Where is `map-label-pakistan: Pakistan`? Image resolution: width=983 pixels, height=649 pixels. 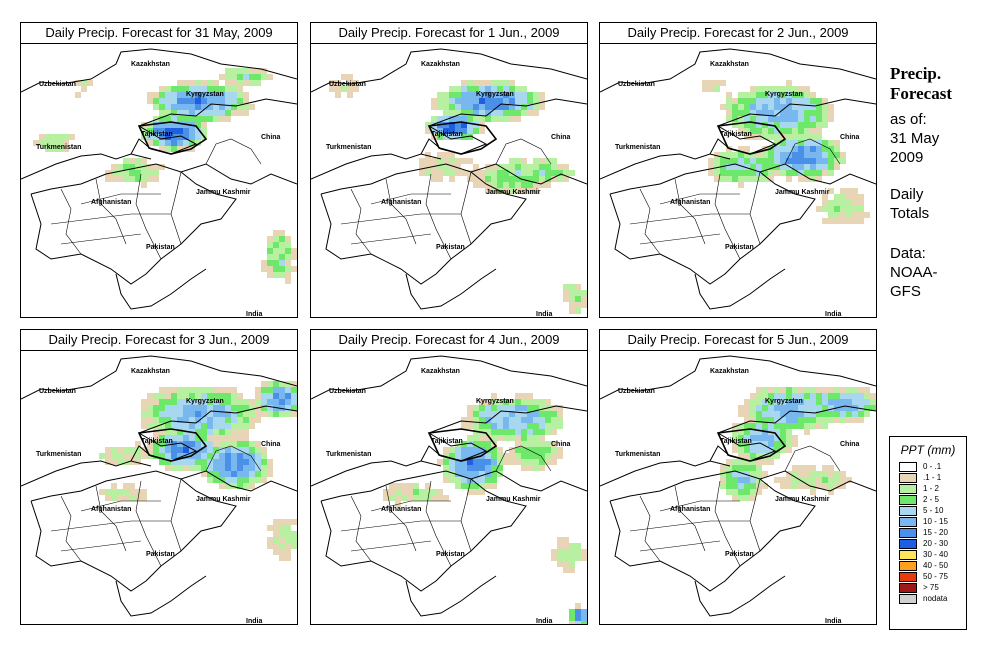 map-label-pakistan: Pakistan is located at coordinates (739, 247).